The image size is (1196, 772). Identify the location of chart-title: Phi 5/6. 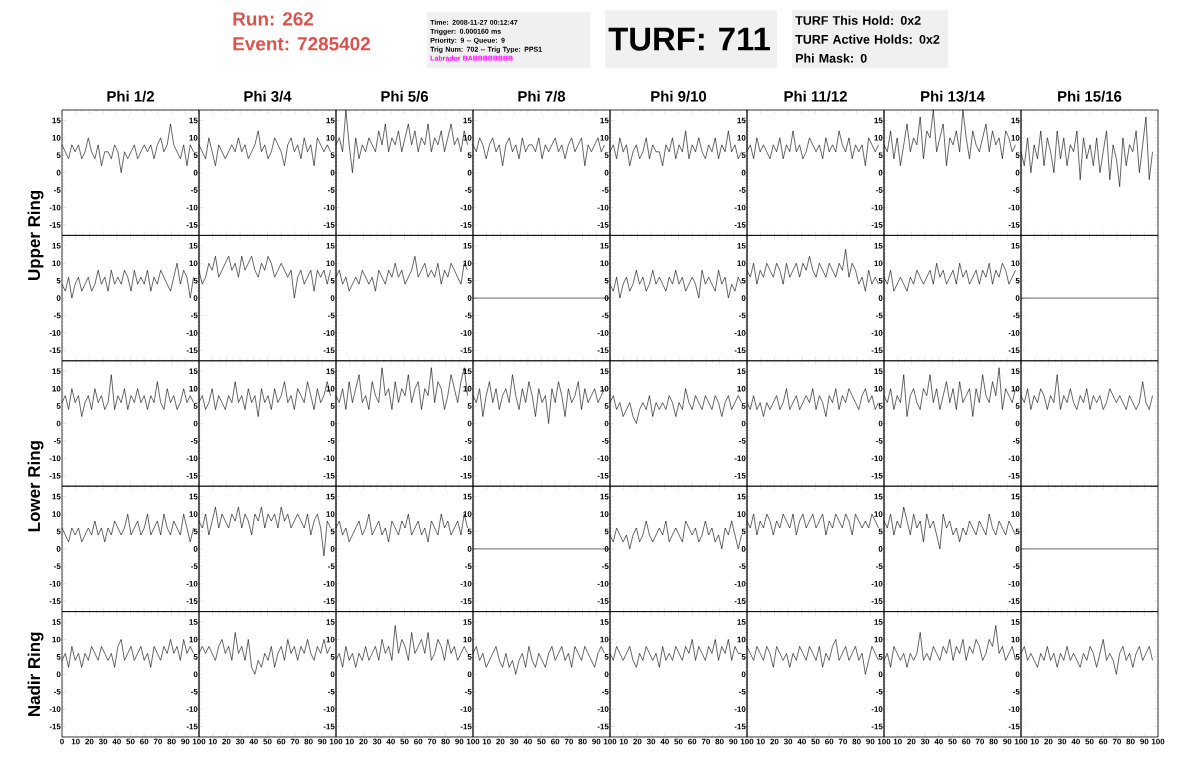
(405, 96).